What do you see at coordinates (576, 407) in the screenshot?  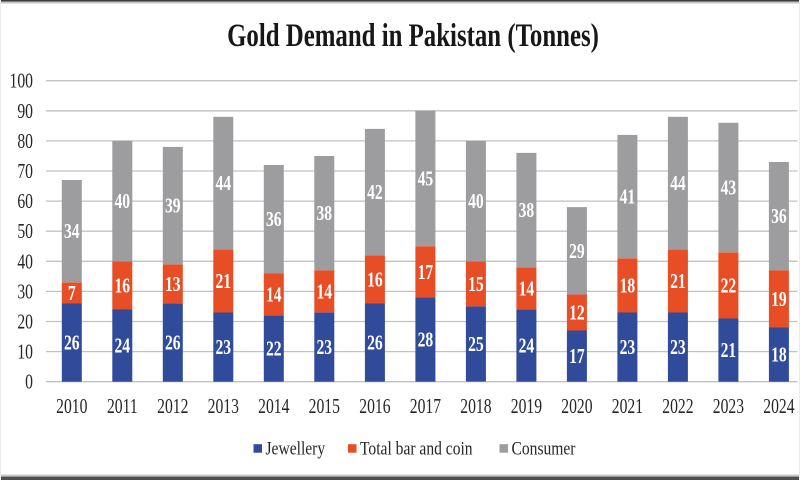 I see `svg-text: 2020` at bounding box center [576, 407].